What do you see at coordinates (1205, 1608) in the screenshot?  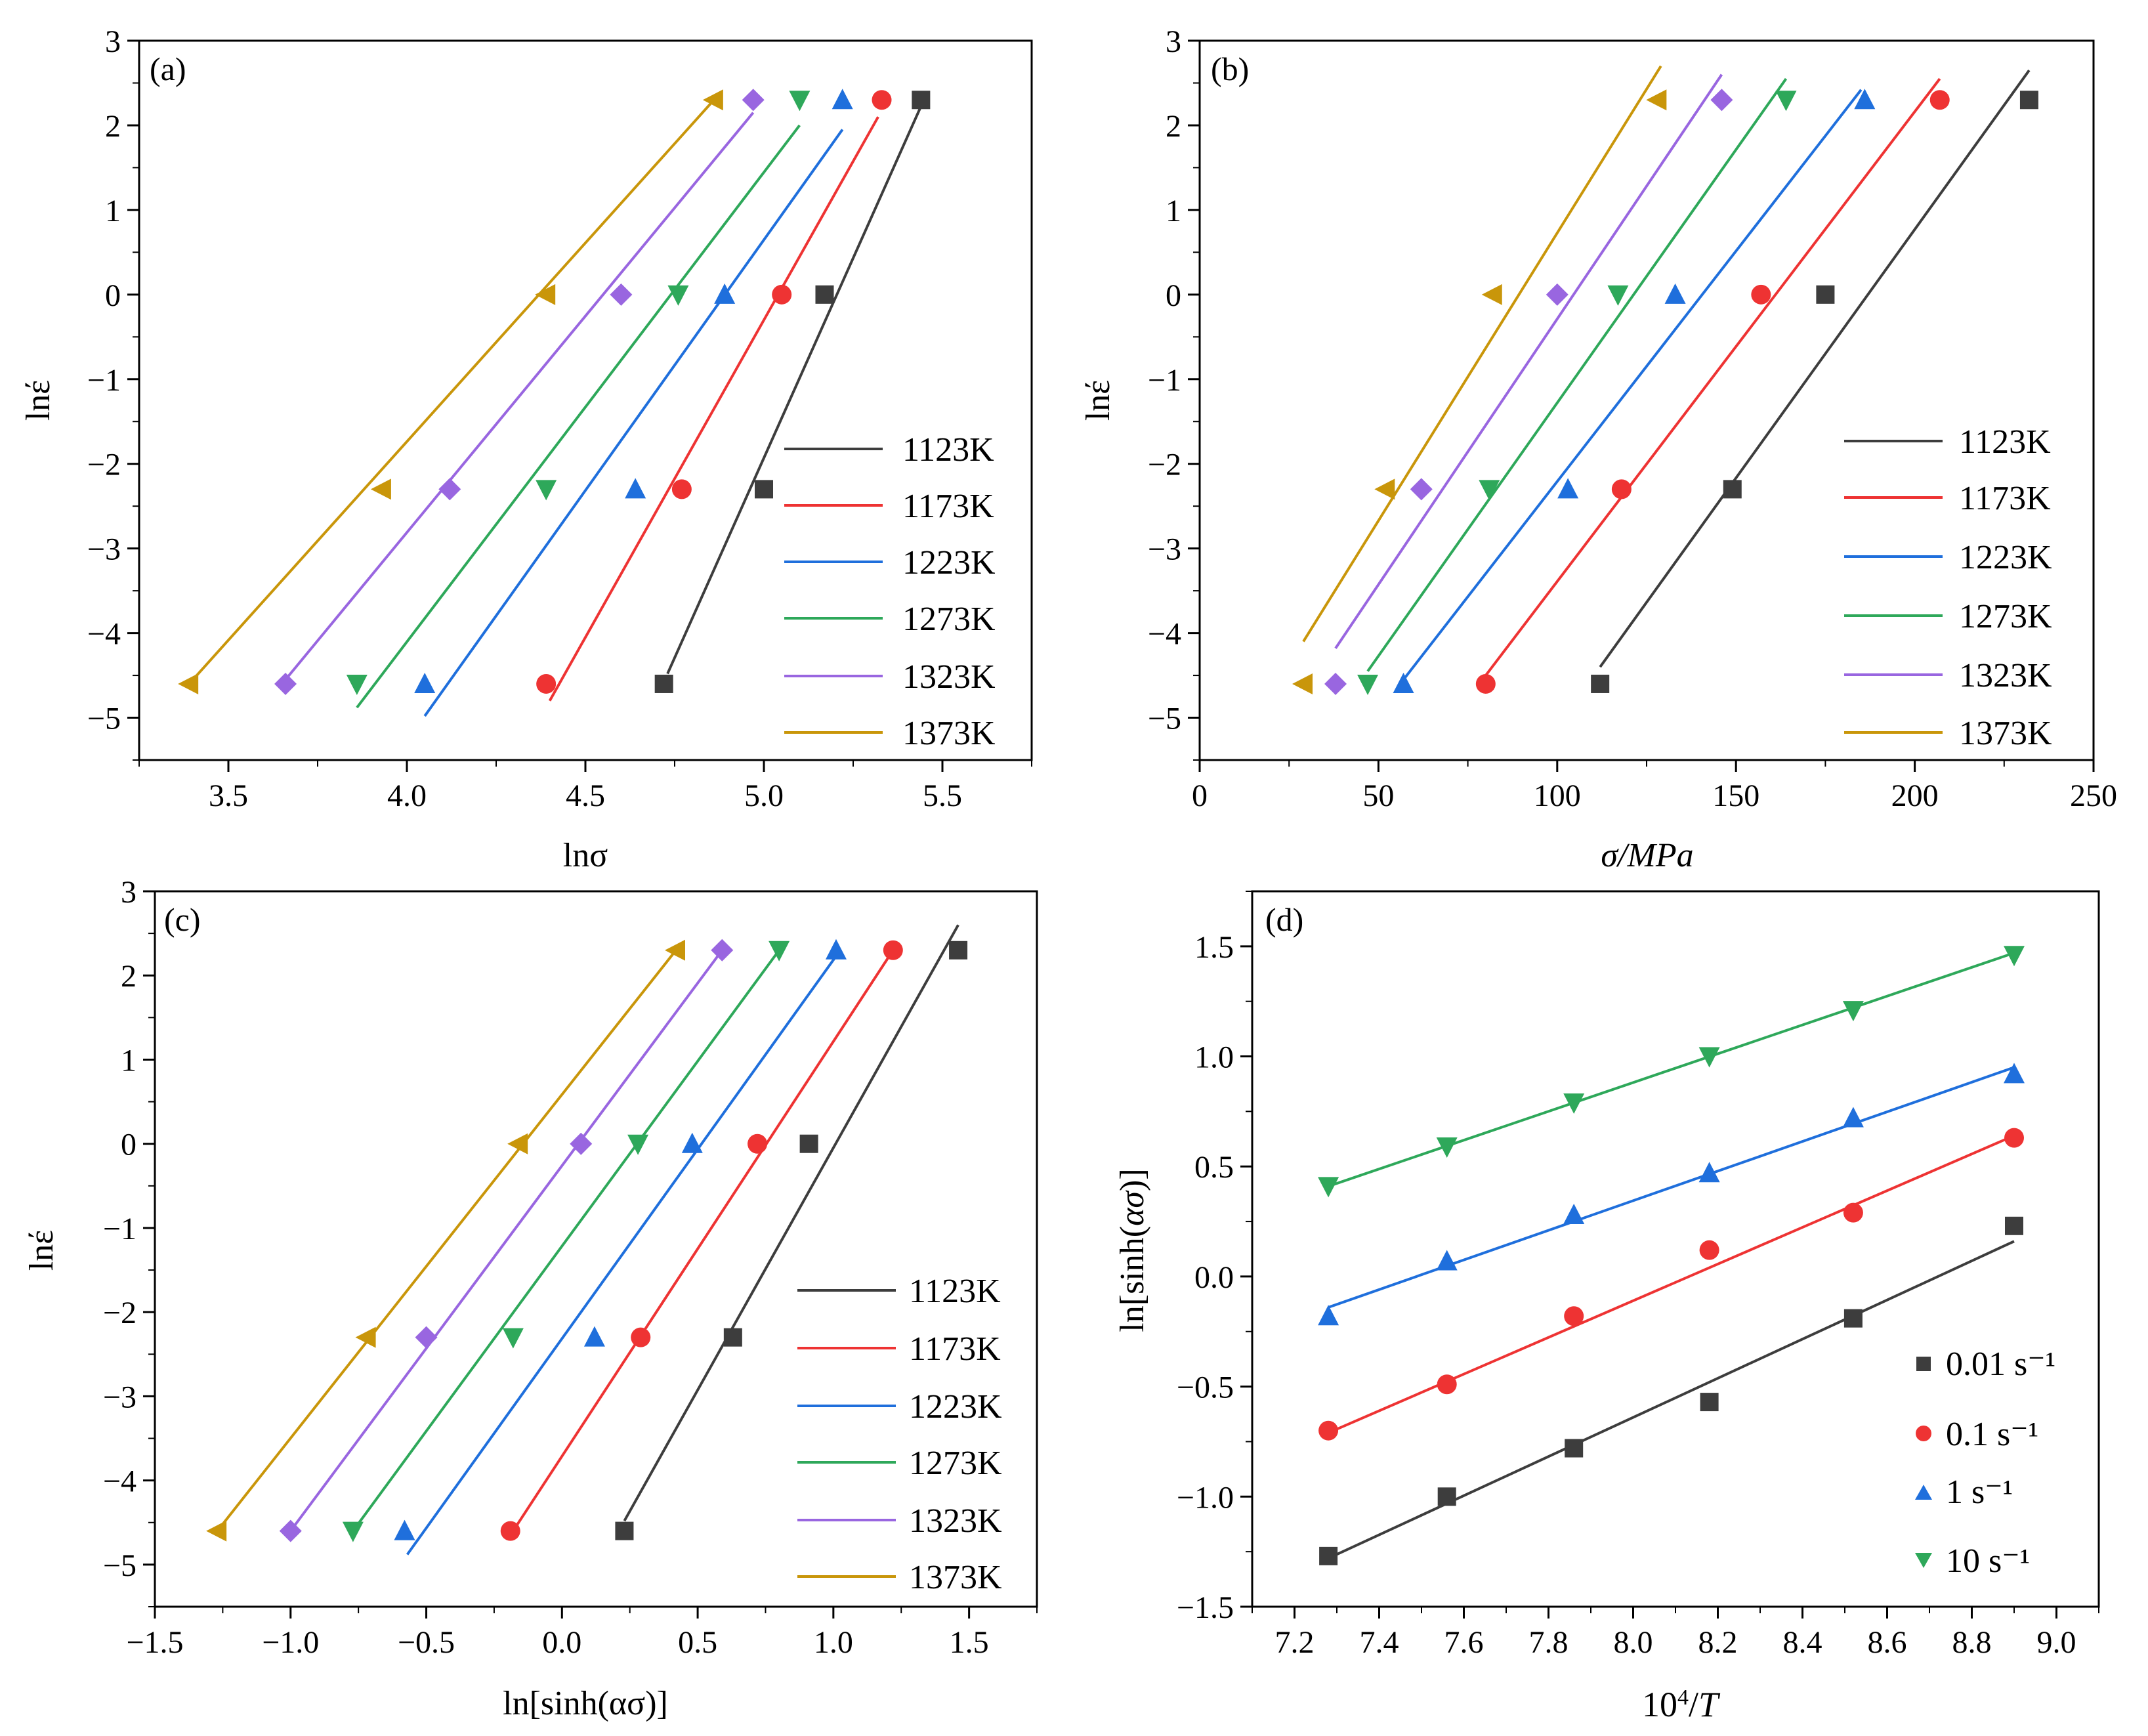 I see `y-tick-label: −1.5` at bounding box center [1205, 1608].